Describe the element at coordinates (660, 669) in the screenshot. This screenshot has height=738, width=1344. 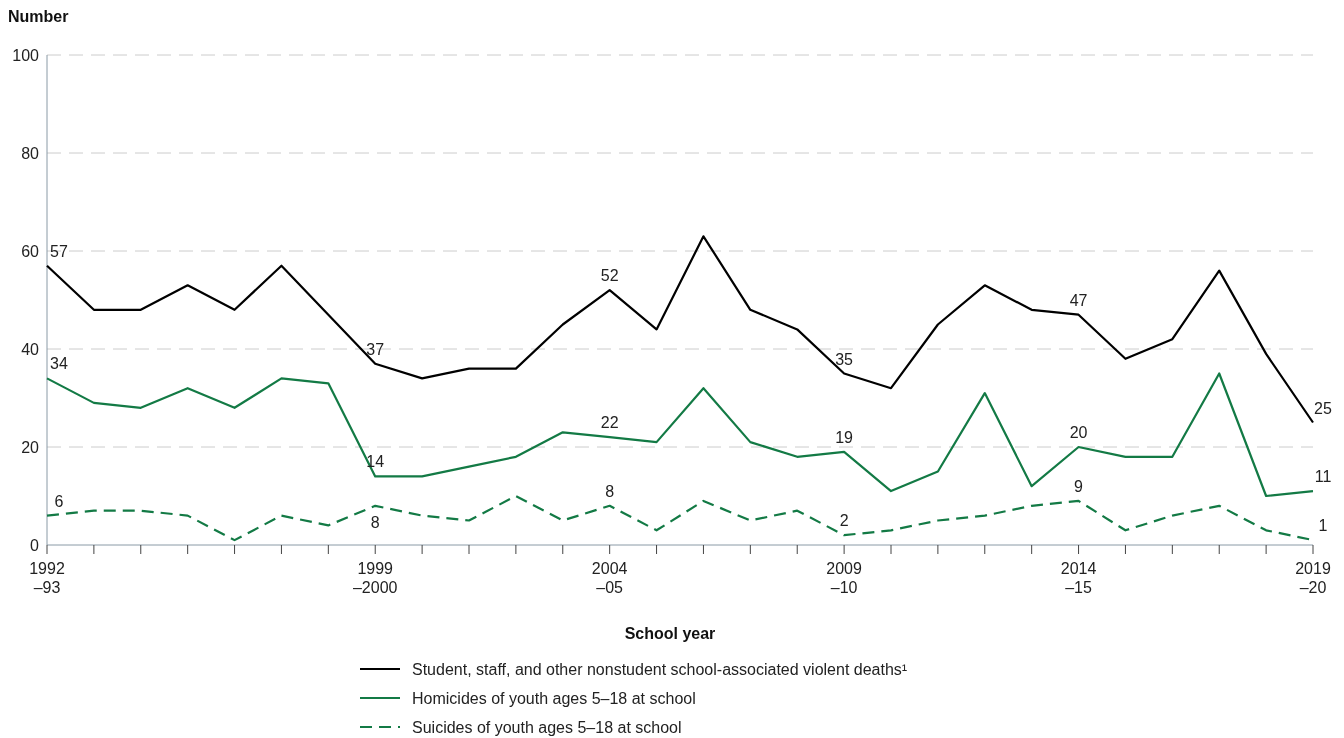
I see `legend-label: Student, staff, and other nonstudent school-associated violent deaths¹` at that location.